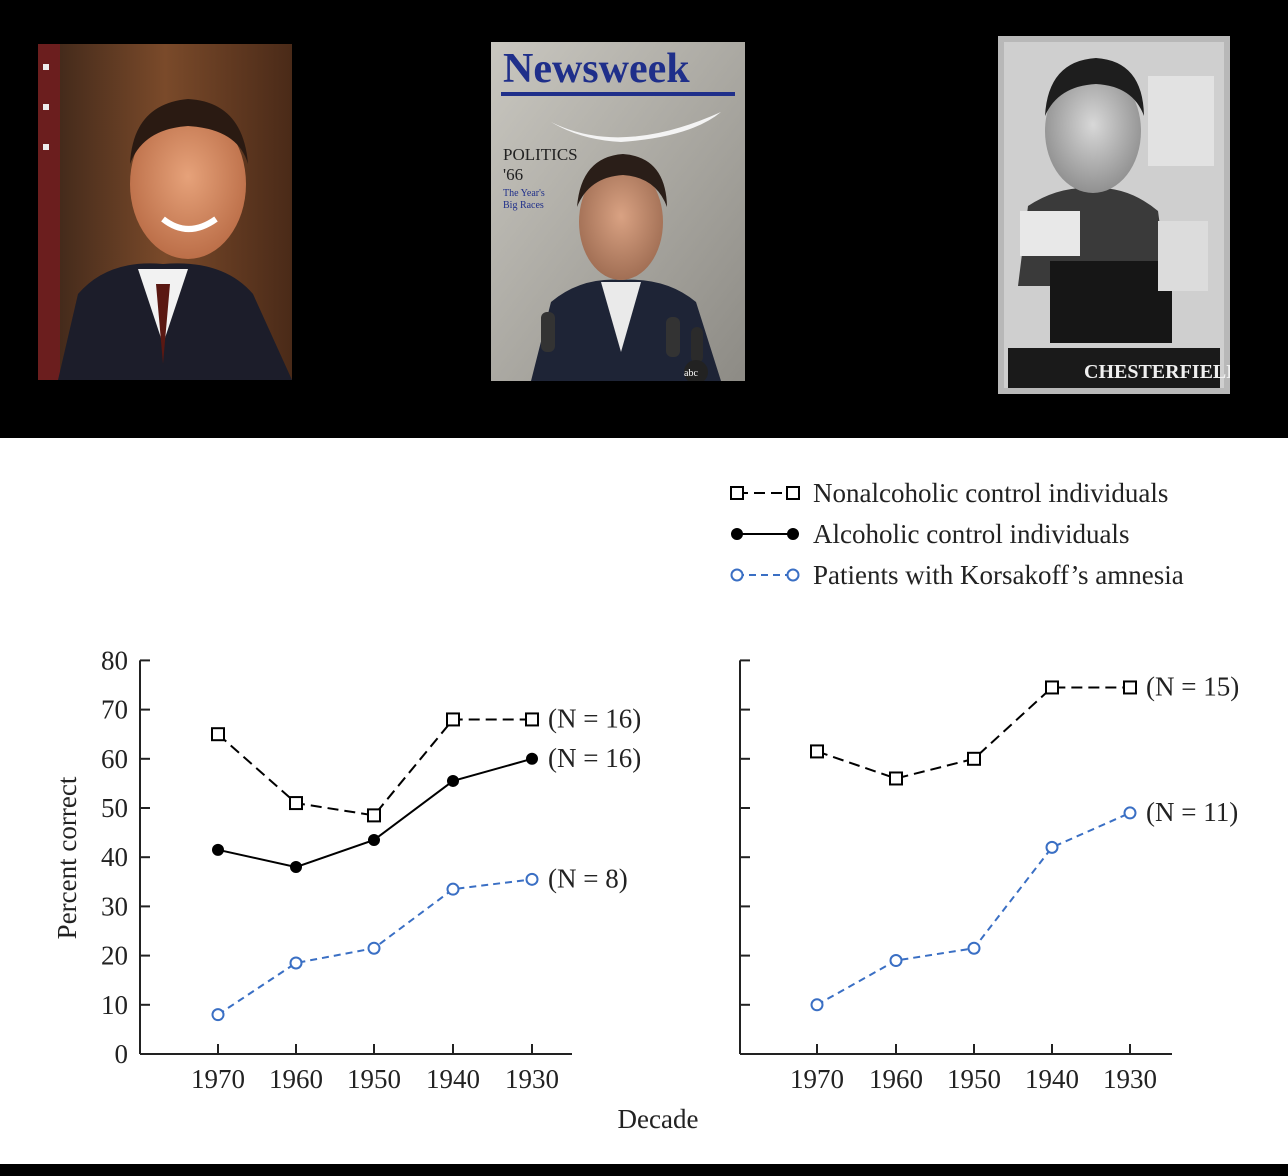  I want to click on x-axis-label: Decade, so click(658, 1119).